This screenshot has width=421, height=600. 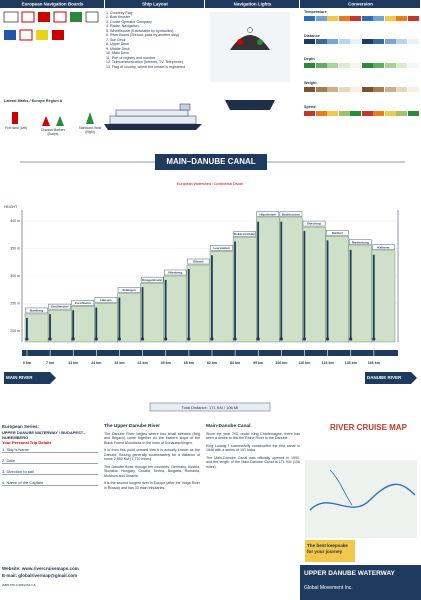 What do you see at coordinates (117, 53) in the screenshot?
I see `ship-item: 10. Main Deck` at bounding box center [117, 53].